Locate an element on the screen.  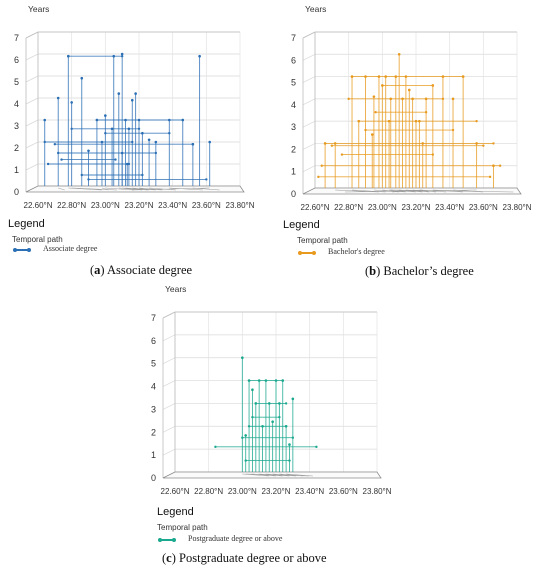
y-tick-label: 3 is located at coordinates (16, 126).